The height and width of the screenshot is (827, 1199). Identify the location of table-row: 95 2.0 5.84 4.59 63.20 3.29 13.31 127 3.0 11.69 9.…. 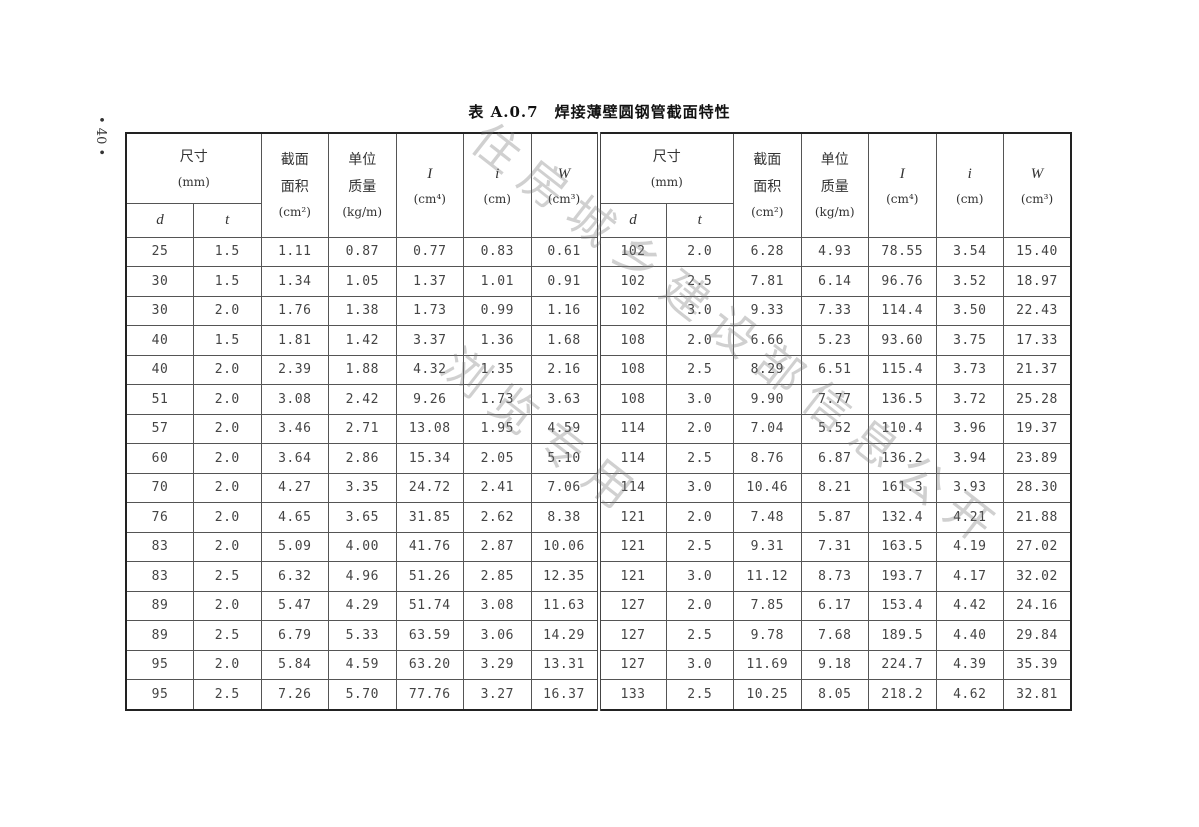
(598, 664).